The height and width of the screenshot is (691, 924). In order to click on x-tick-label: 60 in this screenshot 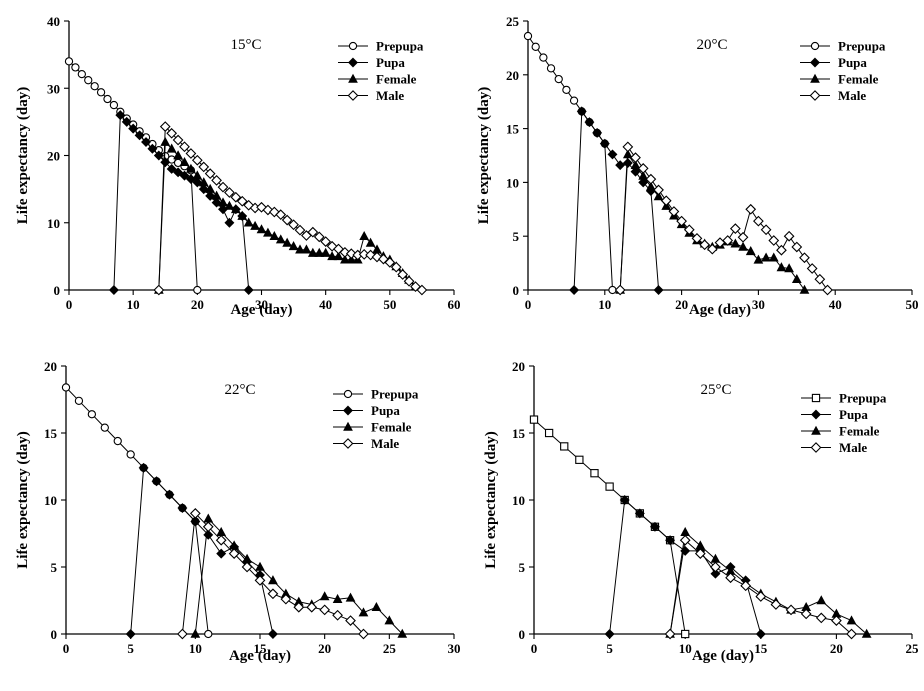, I will do `click(454, 304)`.